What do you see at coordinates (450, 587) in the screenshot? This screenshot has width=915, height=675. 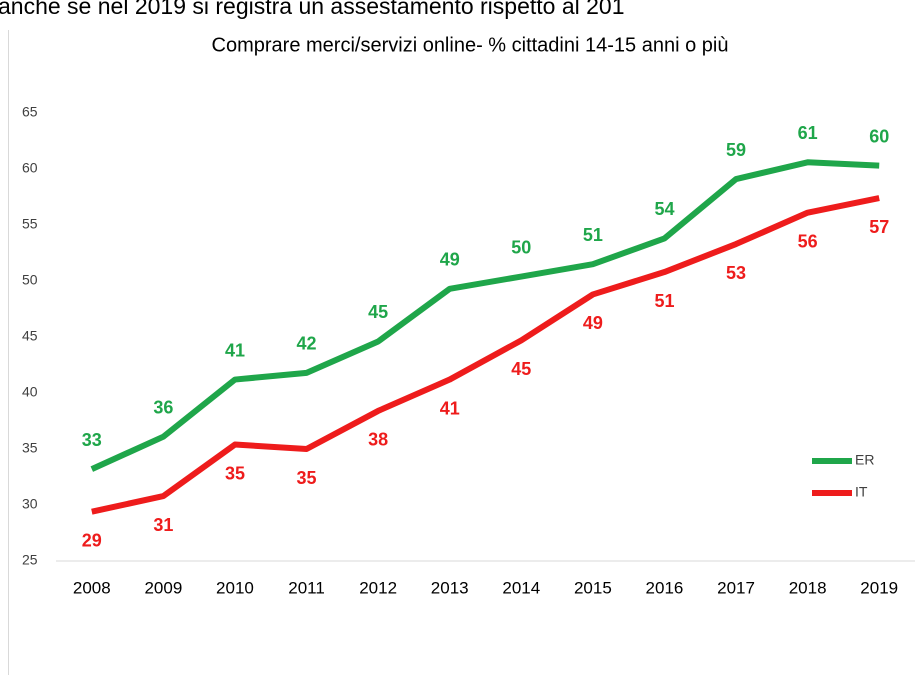 I see `x-tick-label: 2013` at bounding box center [450, 587].